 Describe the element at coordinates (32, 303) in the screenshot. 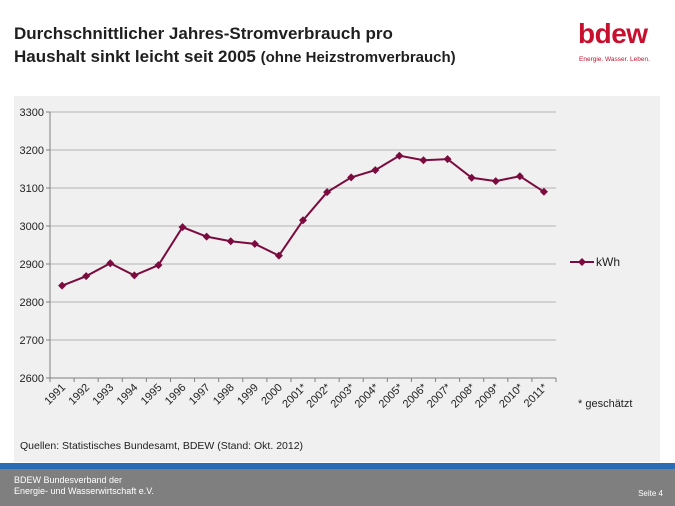

I see `y-tick-label: 2800` at that location.